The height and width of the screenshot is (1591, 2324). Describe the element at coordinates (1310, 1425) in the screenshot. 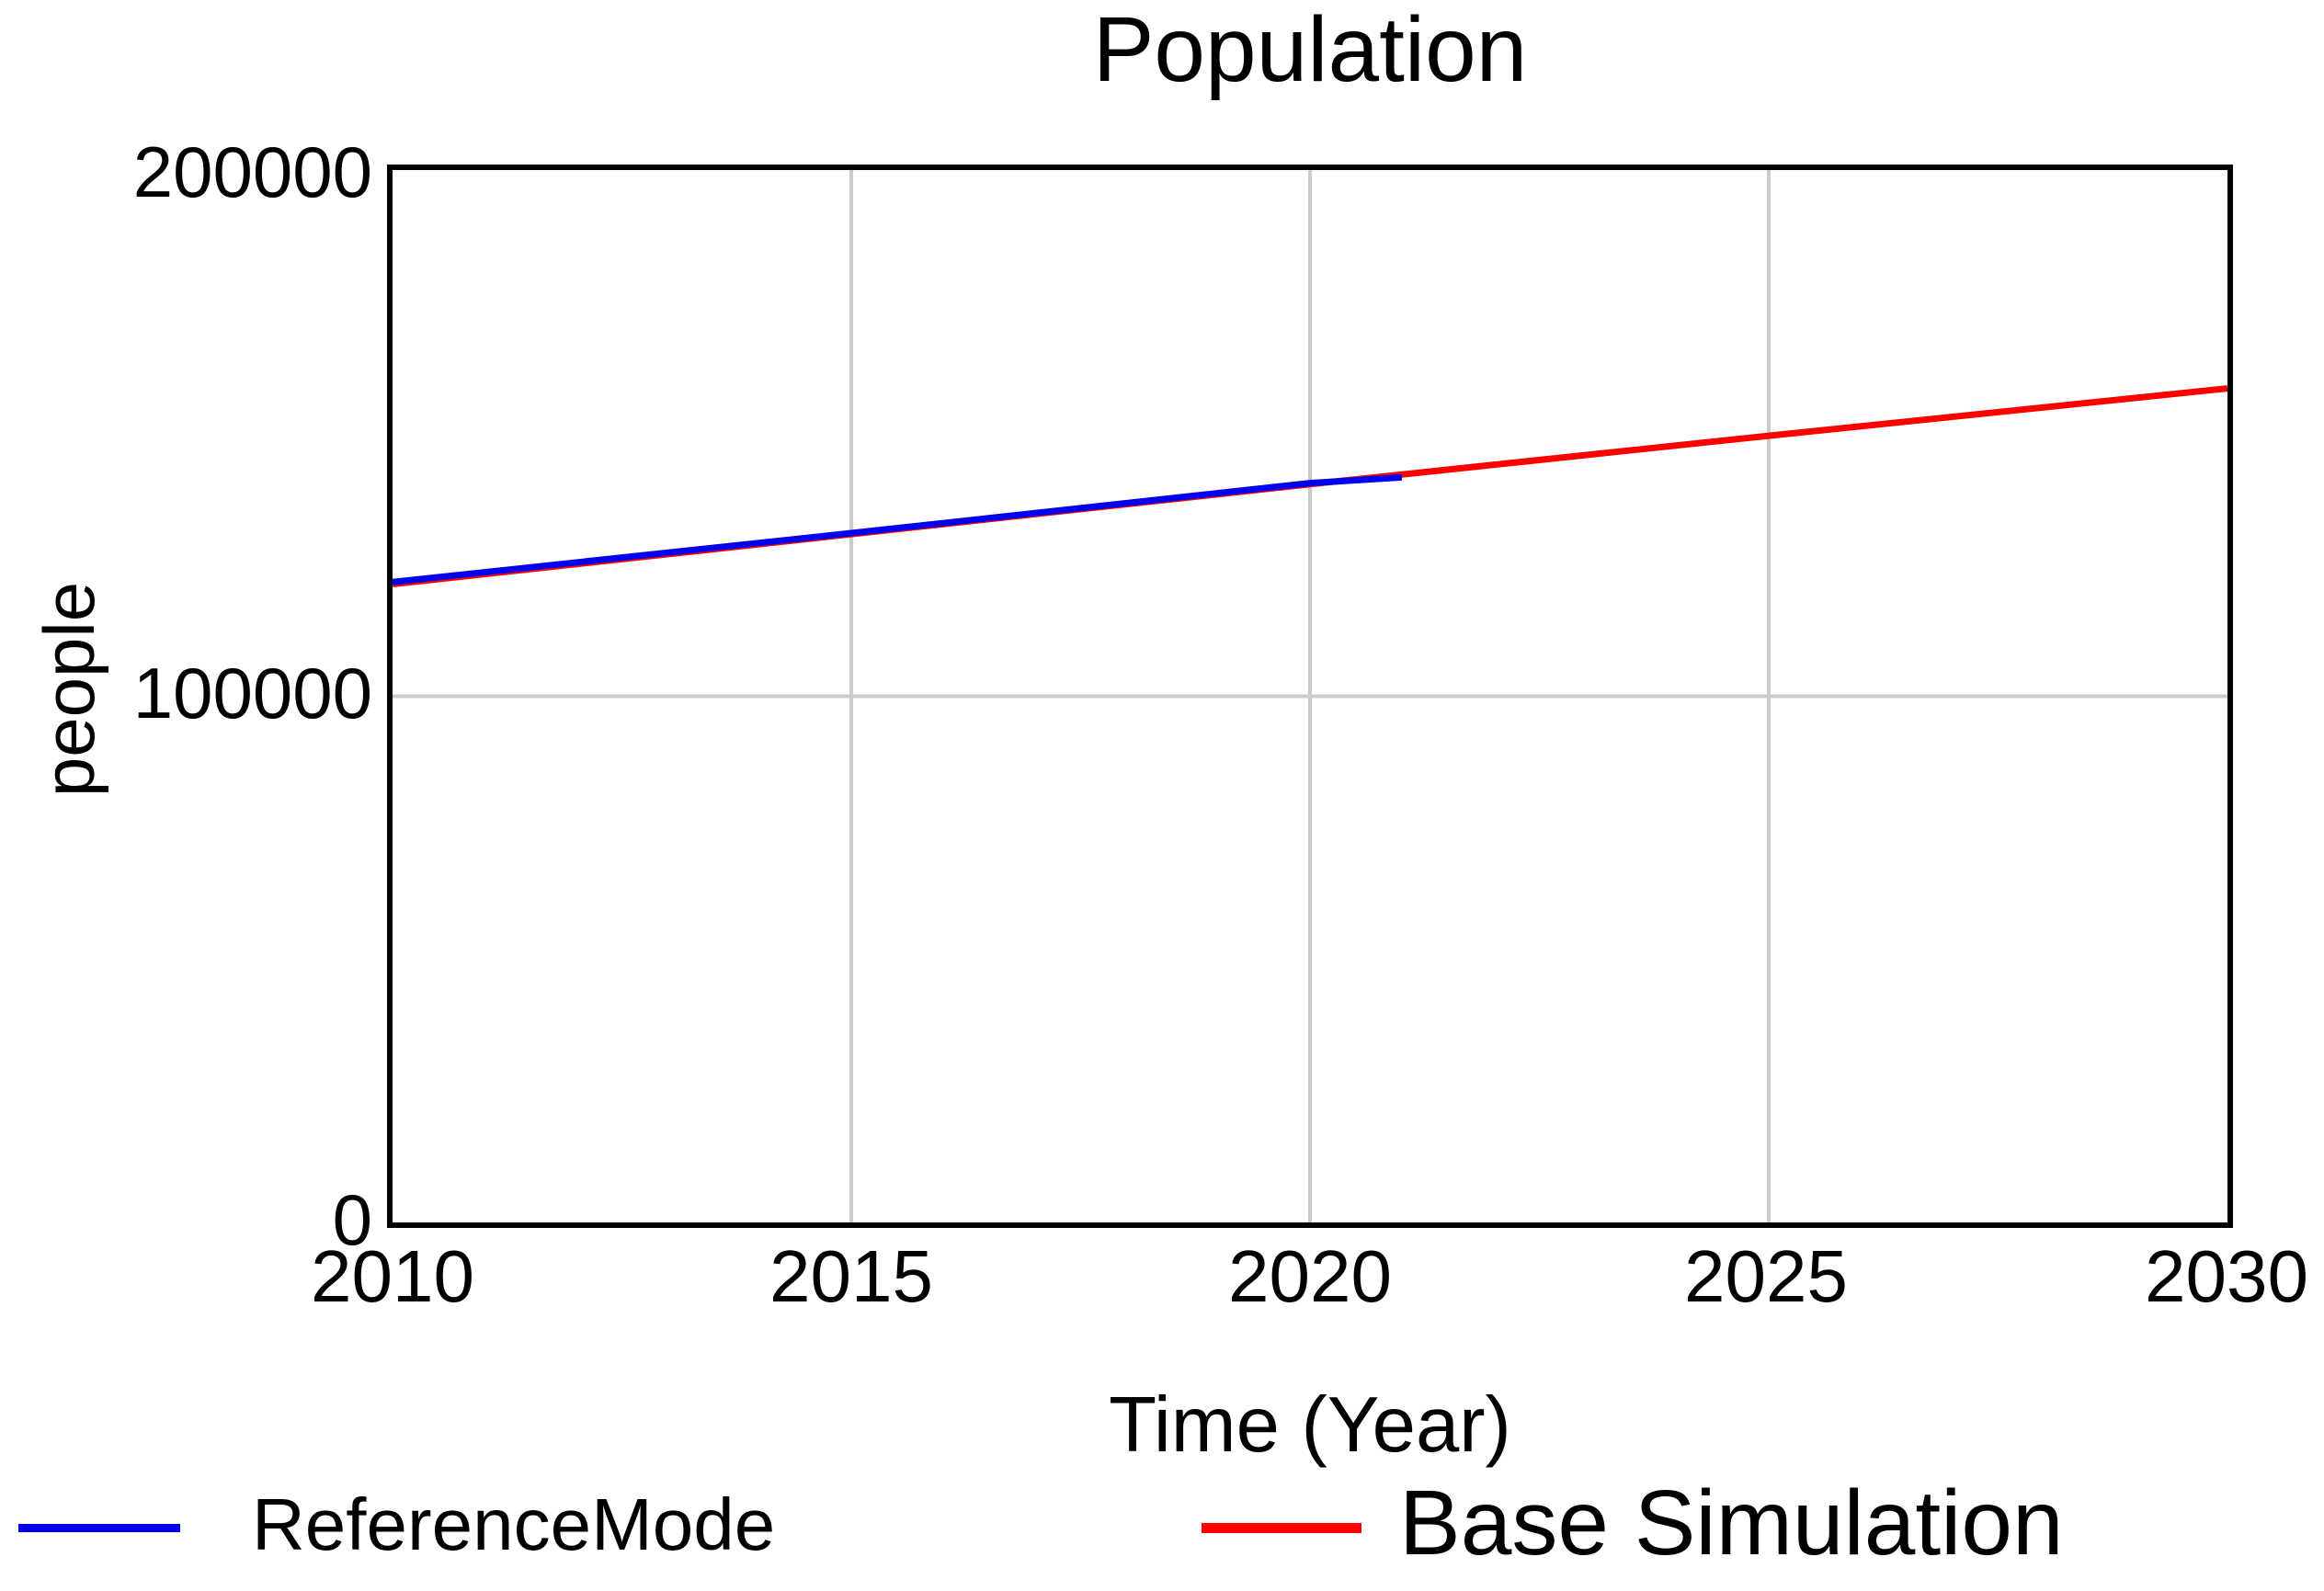

I see `x-axis-title: Time (Year)` at that location.